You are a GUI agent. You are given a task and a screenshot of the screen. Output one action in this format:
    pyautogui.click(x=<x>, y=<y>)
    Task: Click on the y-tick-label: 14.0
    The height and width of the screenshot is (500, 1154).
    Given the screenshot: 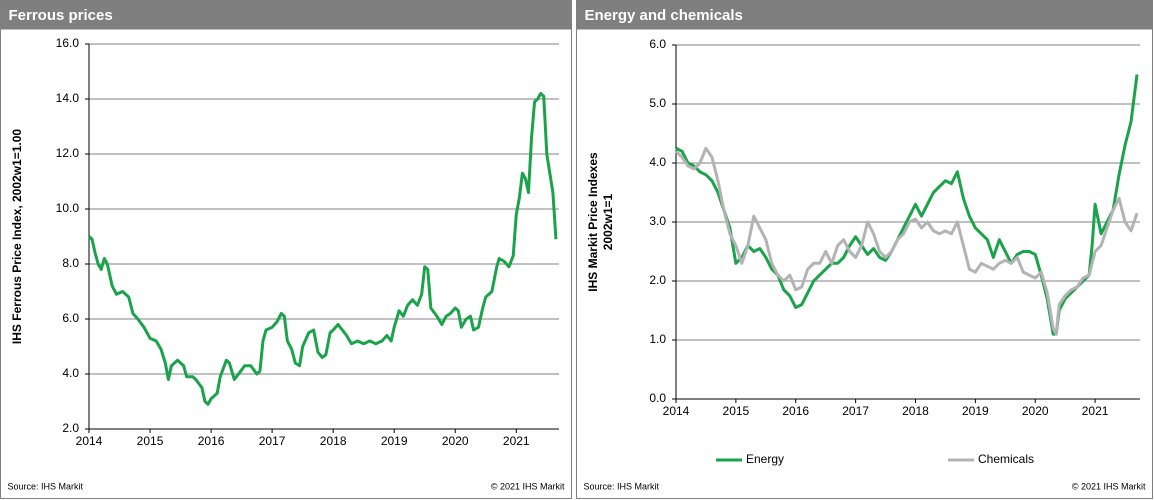 What is the action you would take?
    pyautogui.click(x=68, y=98)
    